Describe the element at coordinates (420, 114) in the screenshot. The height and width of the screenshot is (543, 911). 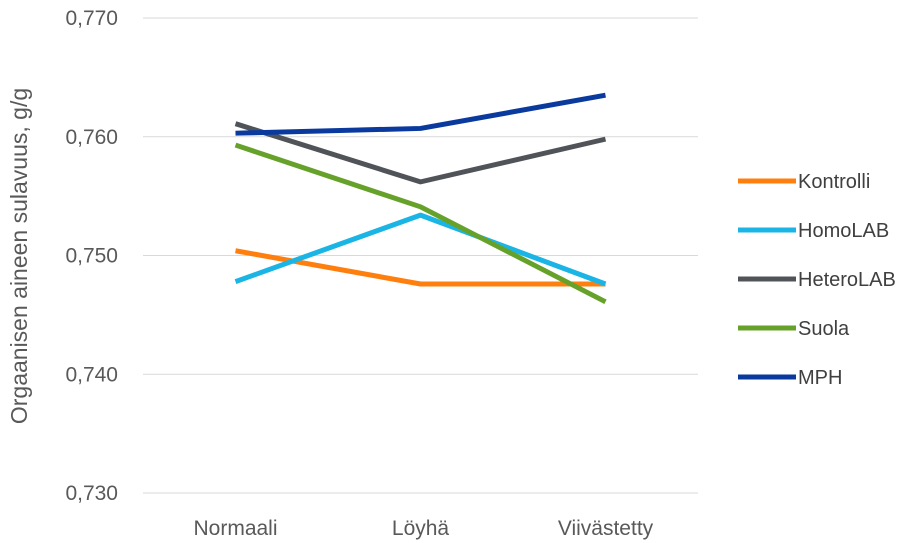
I see `series-line-mph` at that location.